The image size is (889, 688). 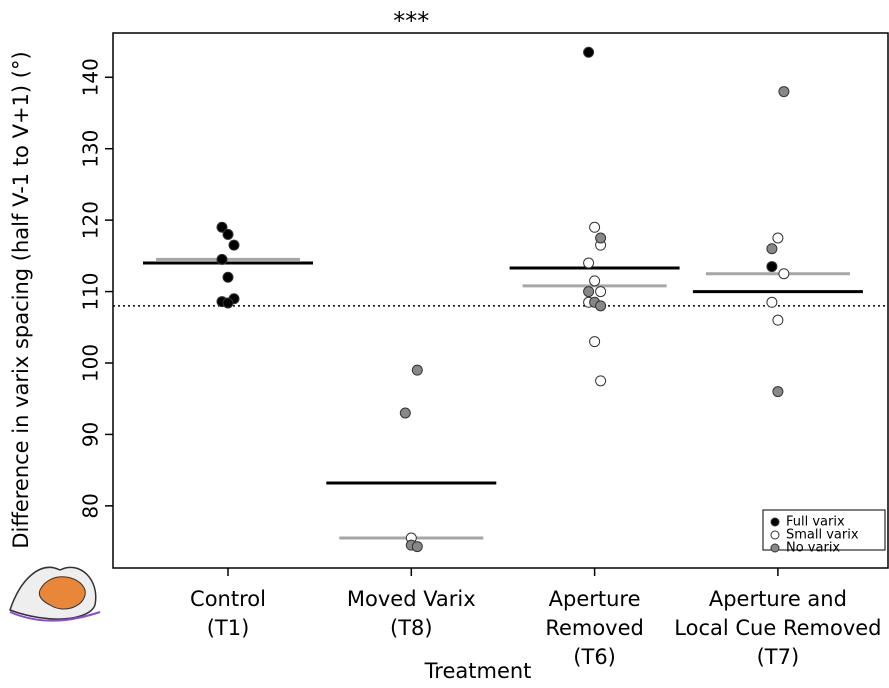 What do you see at coordinates (778, 657) in the screenshot?
I see `x-tick-label: (T7)` at bounding box center [778, 657].